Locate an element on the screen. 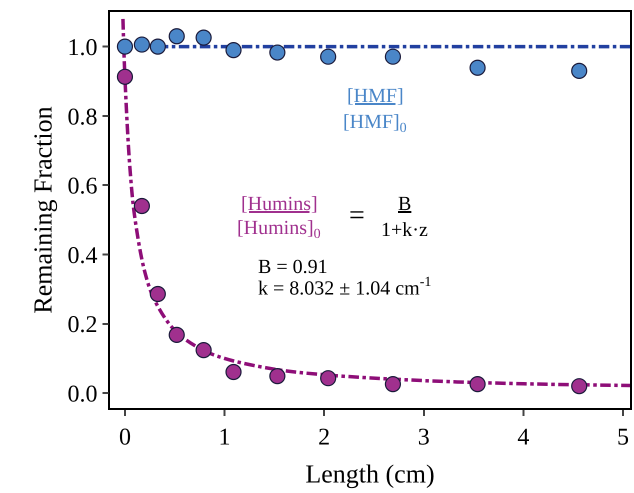 This screenshot has width=634, height=493. x-tick-label: 1 is located at coordinates (224, 437).